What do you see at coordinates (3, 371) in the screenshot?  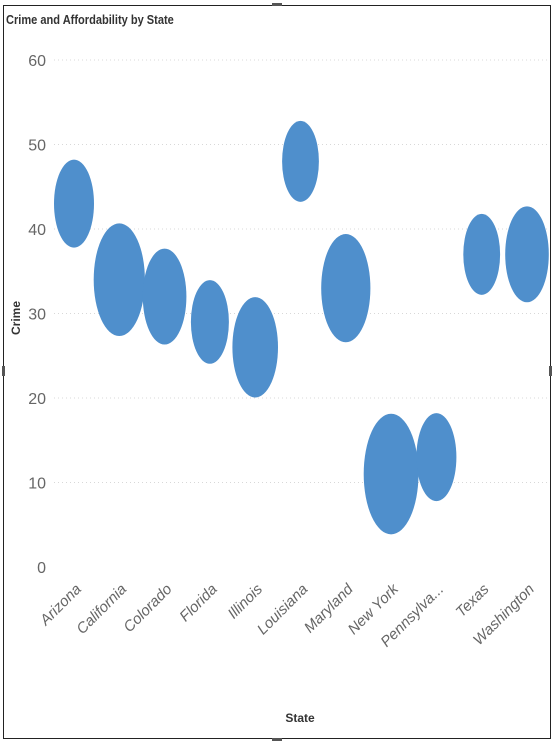 I see `resize-handle-left` at bounding box center [3, 371].